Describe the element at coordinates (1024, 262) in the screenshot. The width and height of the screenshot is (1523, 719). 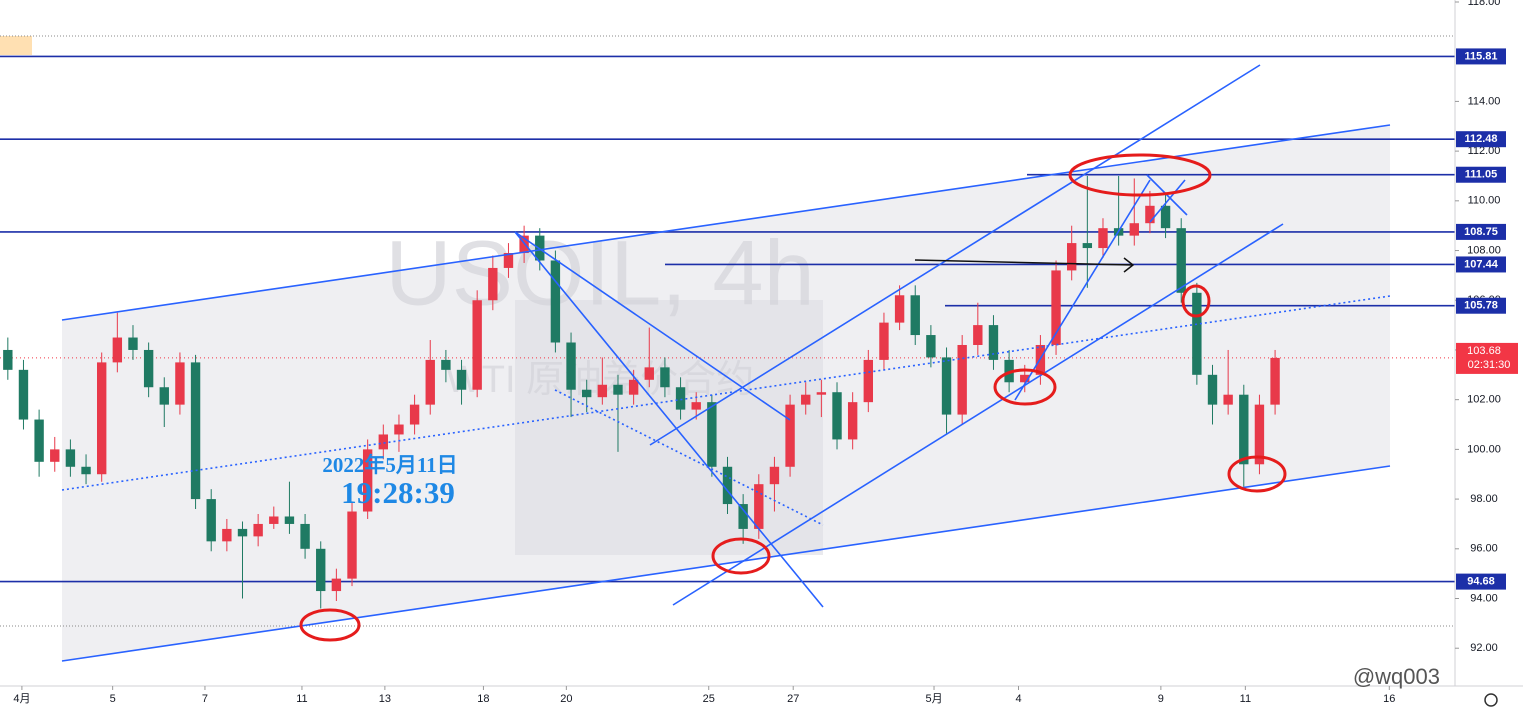
I see `arrow` at that location.